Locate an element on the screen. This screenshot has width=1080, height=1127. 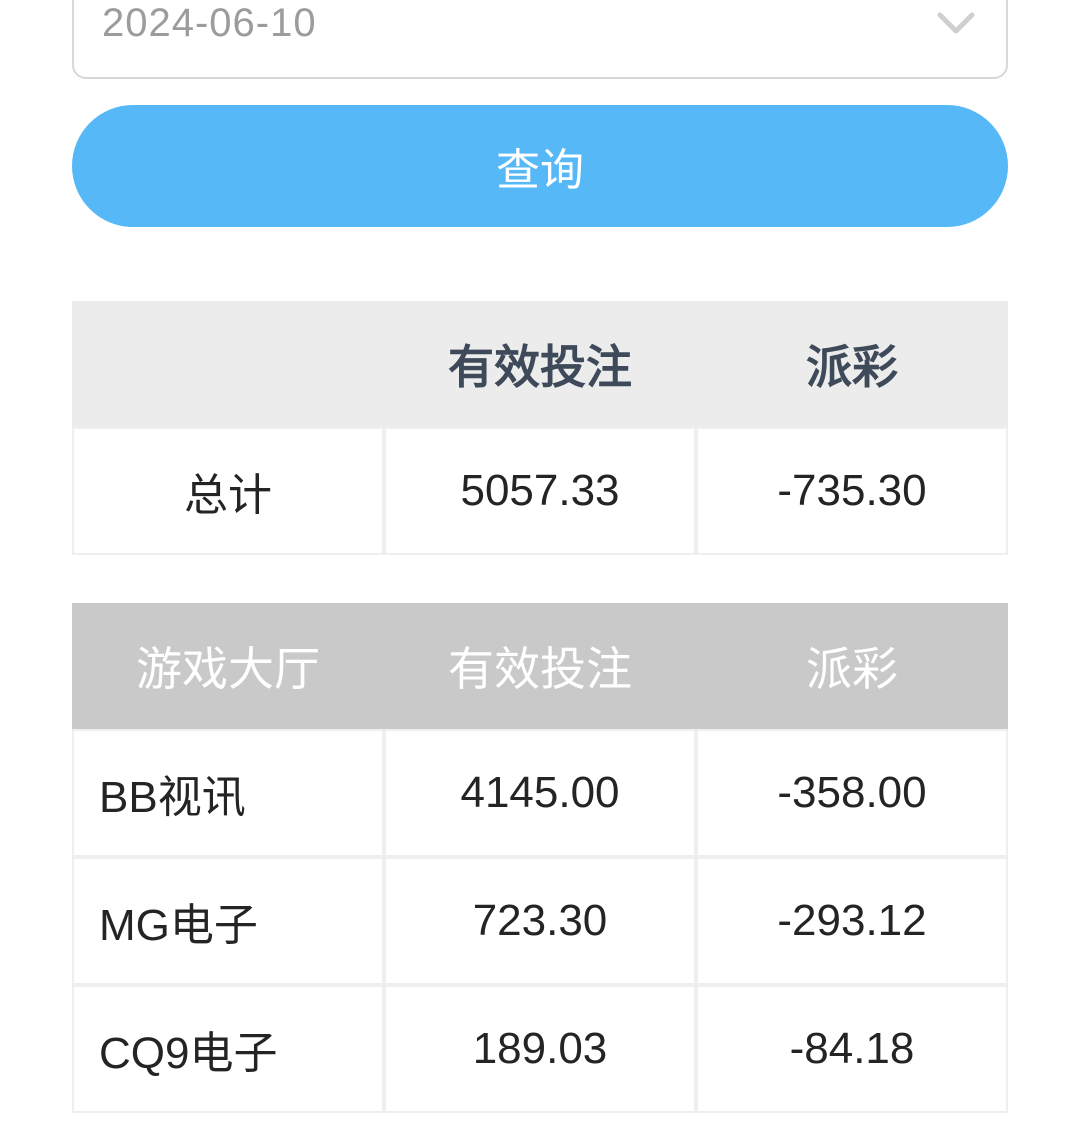
lobby-header-hall: 游戏大厅 is located at coordinates (228, 669).